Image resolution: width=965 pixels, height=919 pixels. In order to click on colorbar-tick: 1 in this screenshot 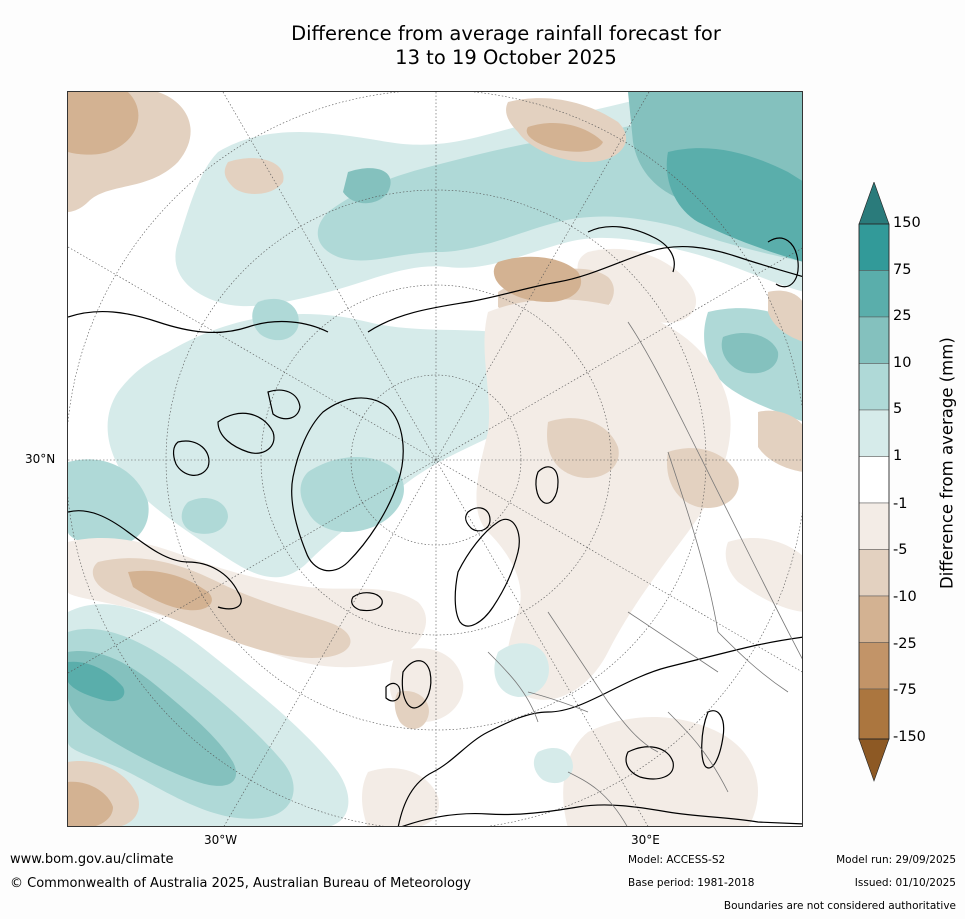, I will do `click(898, 456)`.